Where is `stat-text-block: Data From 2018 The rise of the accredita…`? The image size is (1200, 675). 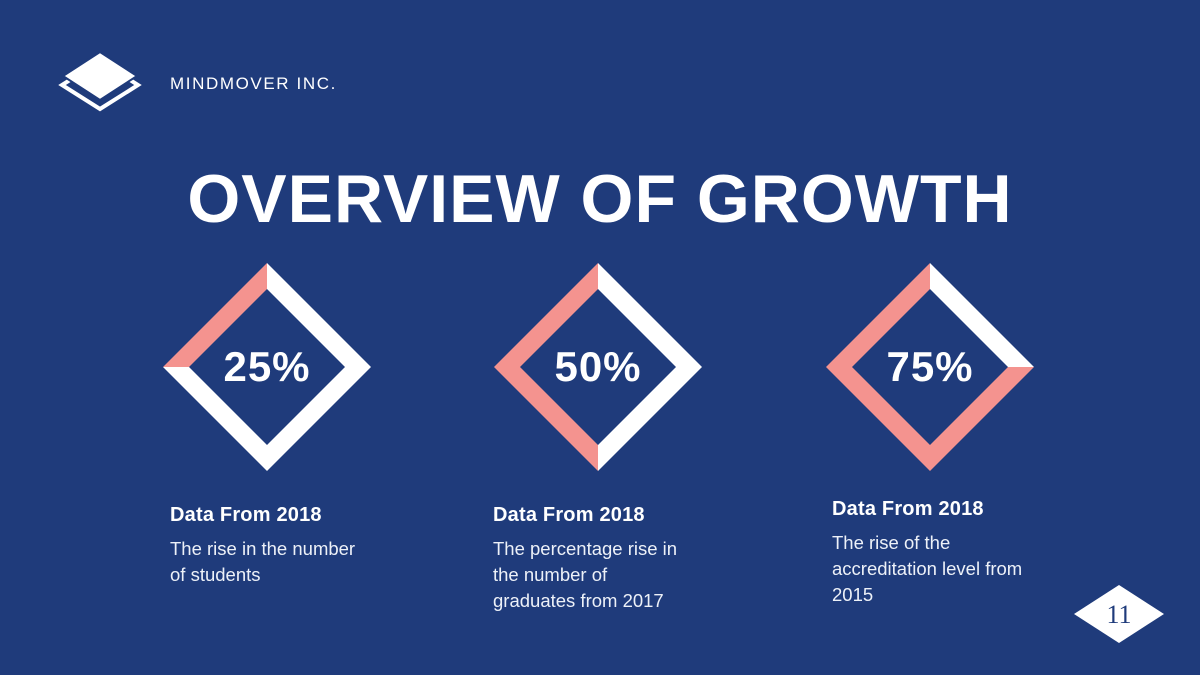 stat-text-block: Data From 2018 The rise of the accredita… is located at coordinates (955, 553).